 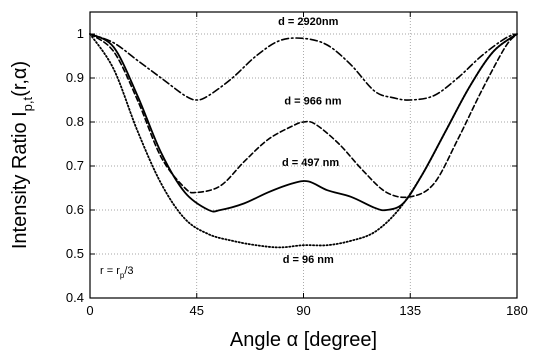 I want to click on x-tick-label: 180, so click(x=517, y=310).